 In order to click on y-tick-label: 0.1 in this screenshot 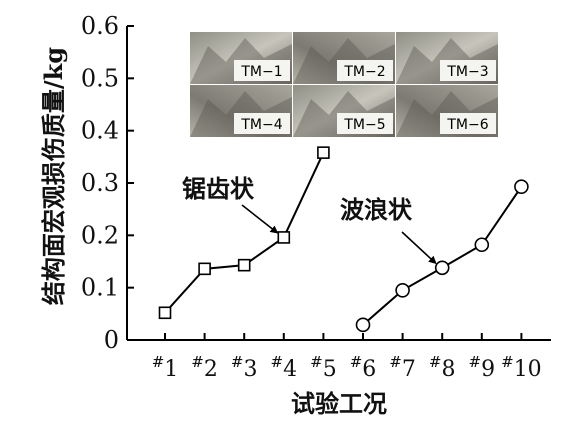, I will do `click(100, 288)`.